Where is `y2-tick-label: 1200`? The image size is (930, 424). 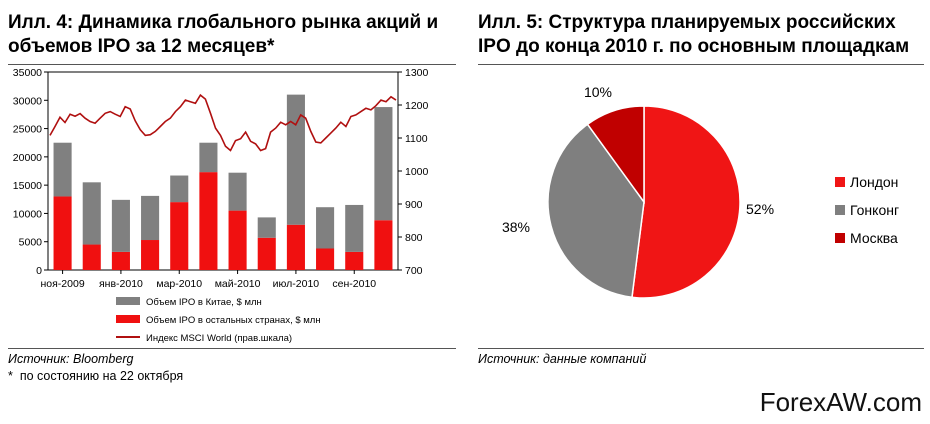 y2-tick-label: 1200 is located at coordinates (417, 106).